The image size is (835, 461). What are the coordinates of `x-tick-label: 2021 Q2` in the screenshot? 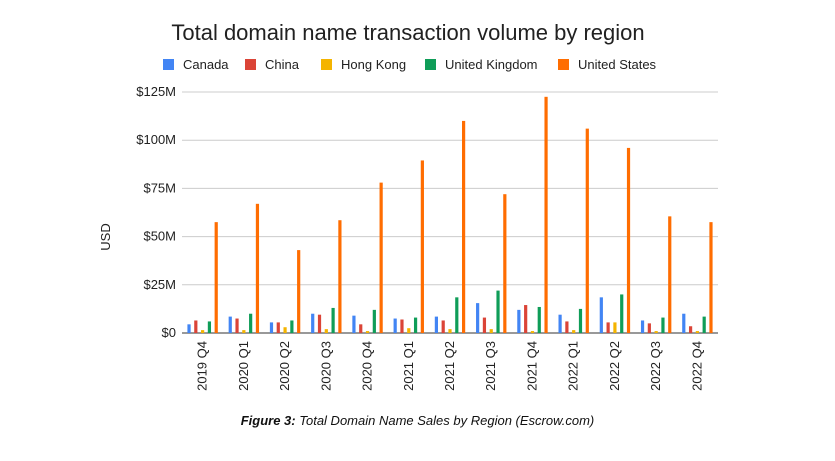 It's located at (449, 366).